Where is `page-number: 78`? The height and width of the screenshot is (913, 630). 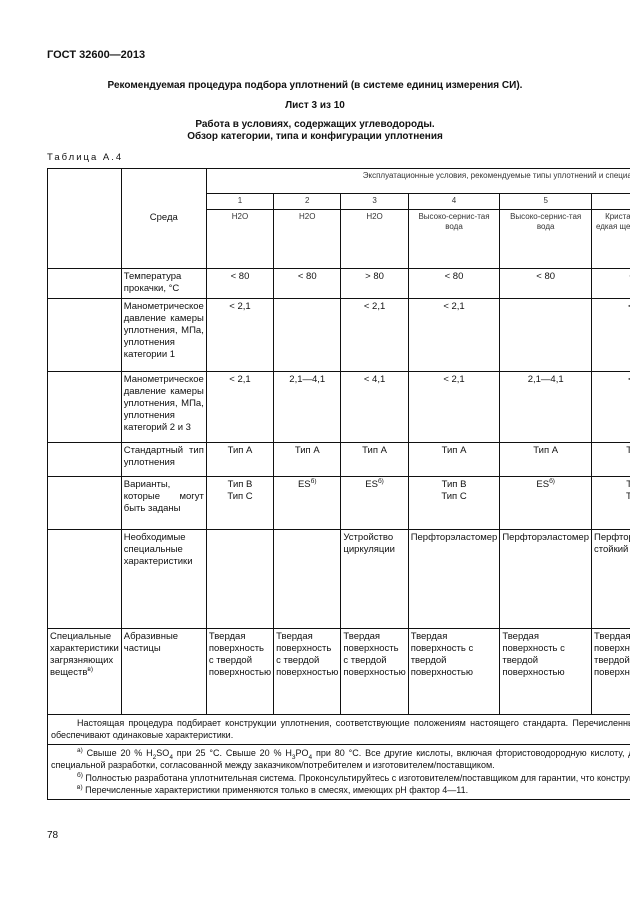
page-number: 78 is located at coordinates (53, 835).